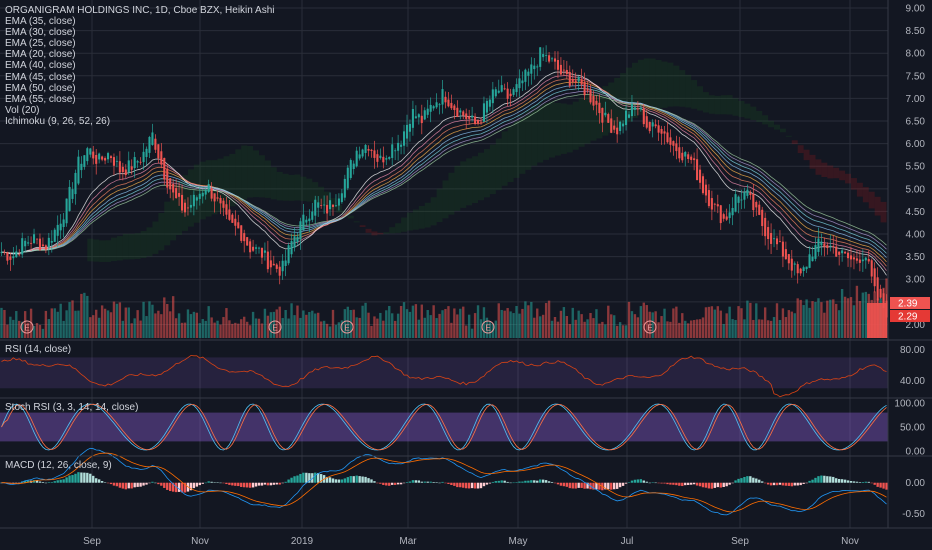 Image resolution: width=932 pixels, height=550 pixels. Describe the element at coordinates (40, 44) in the screenshot. I see `legend-ema-25: EMA (25, close)` at that location.